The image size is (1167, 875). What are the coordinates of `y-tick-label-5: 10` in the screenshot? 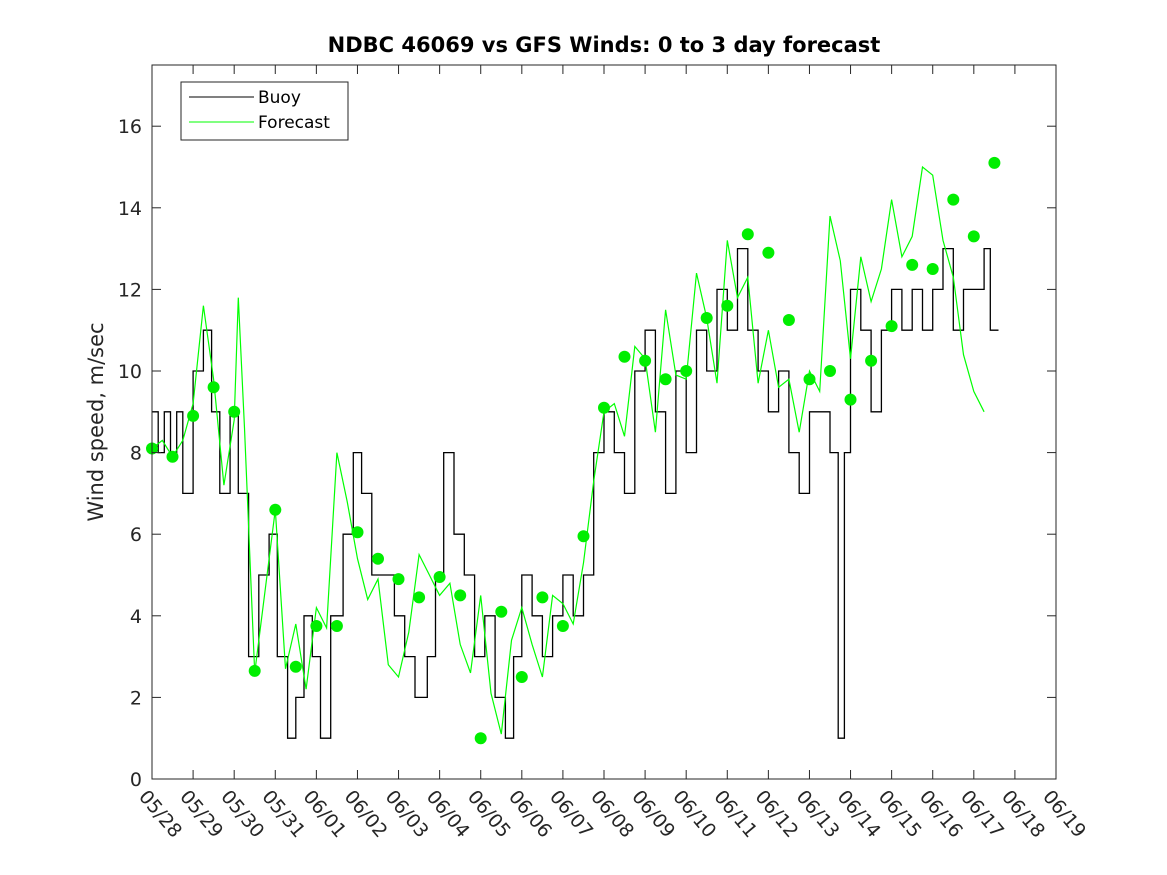 It's located at (130, 372).